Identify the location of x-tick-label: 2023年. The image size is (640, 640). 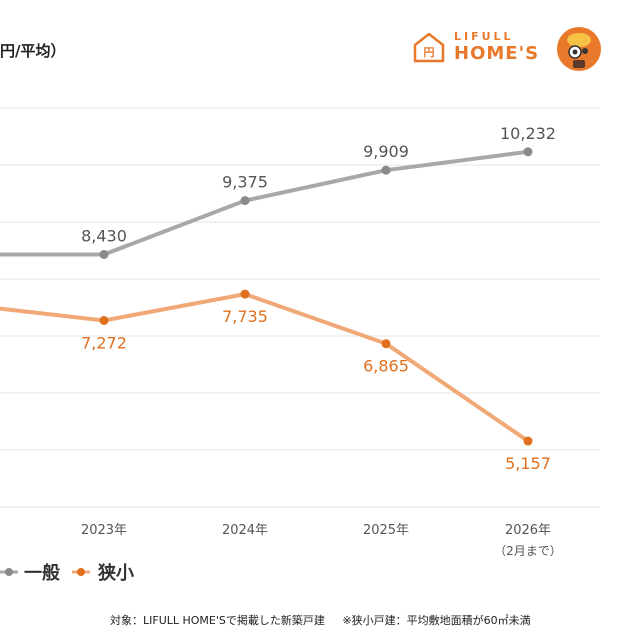
(104, 530).